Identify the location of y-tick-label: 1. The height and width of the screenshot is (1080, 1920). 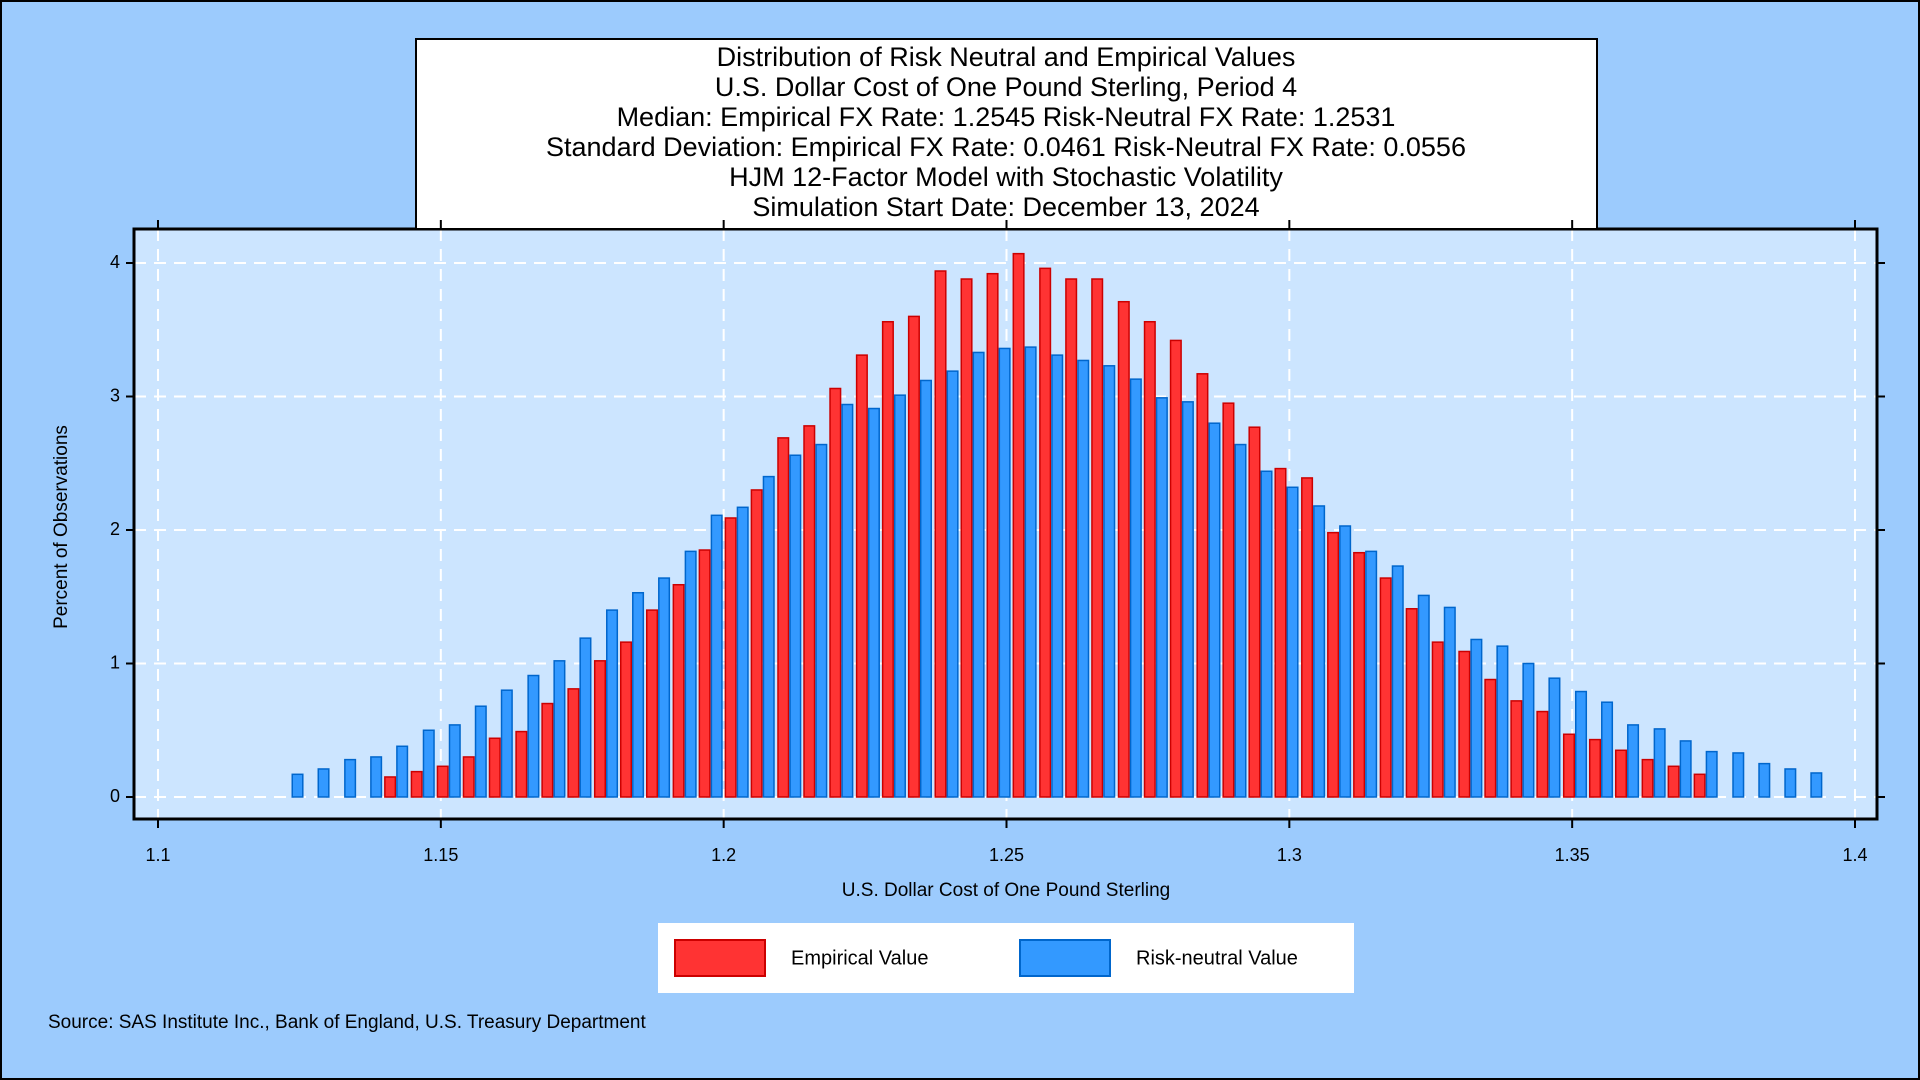
(115, 662).